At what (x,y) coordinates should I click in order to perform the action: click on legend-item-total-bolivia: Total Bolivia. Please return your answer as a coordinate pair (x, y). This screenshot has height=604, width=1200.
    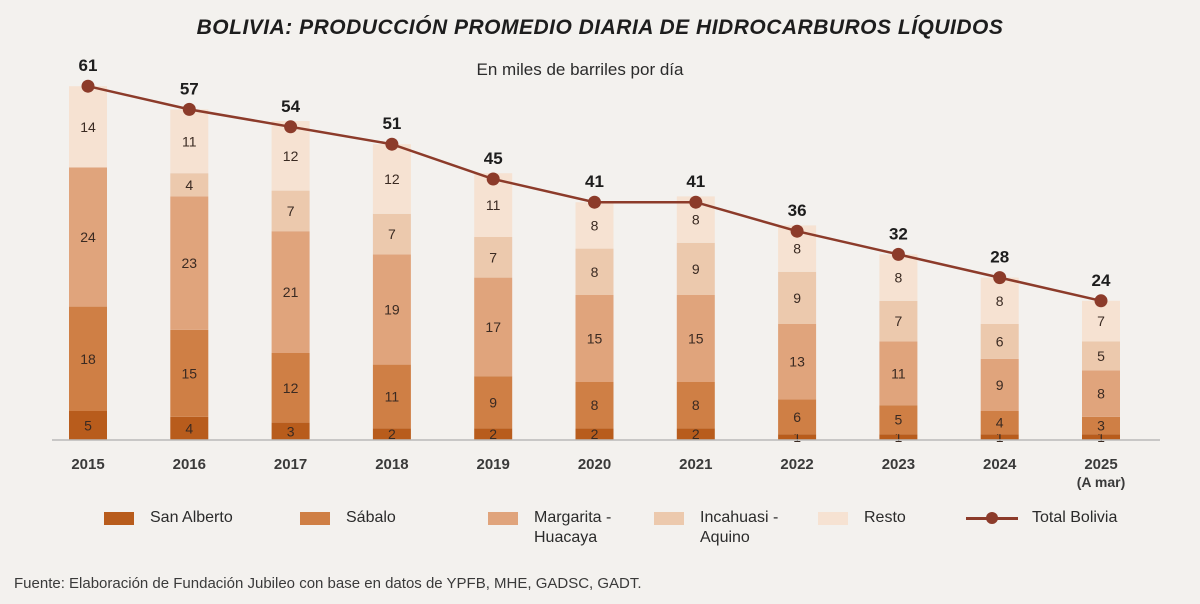
    Looking at the image, I should click on (1041, 518).